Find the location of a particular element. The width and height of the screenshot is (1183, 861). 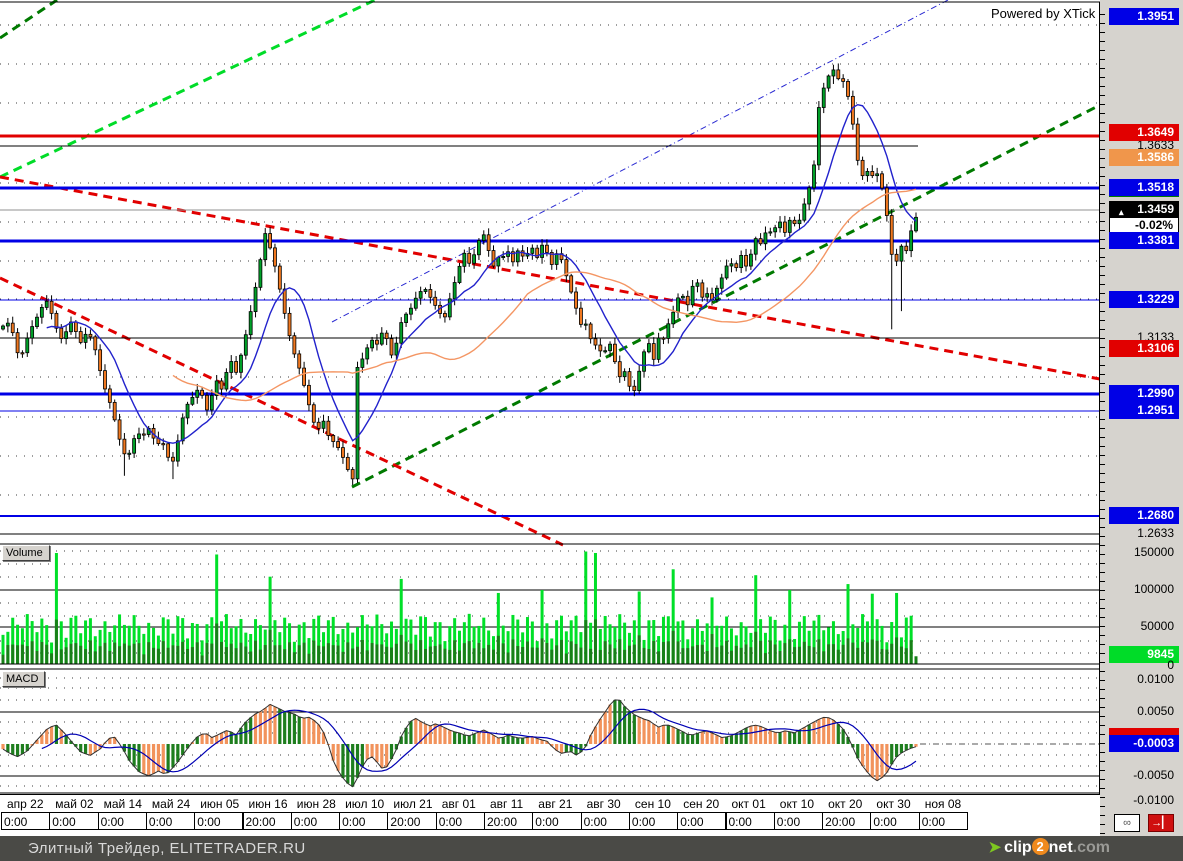

date-tick-label: июн 16 is located at coordinates (268, 804).